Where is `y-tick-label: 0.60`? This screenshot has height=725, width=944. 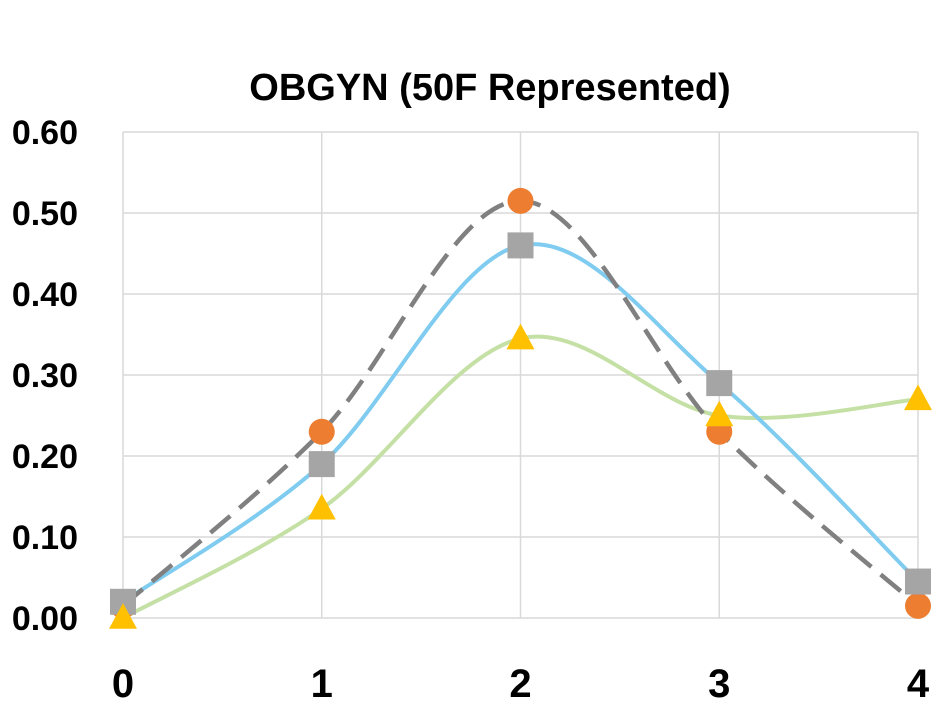 y-tick-label: 0.60 is located at coordinates (45, 133).